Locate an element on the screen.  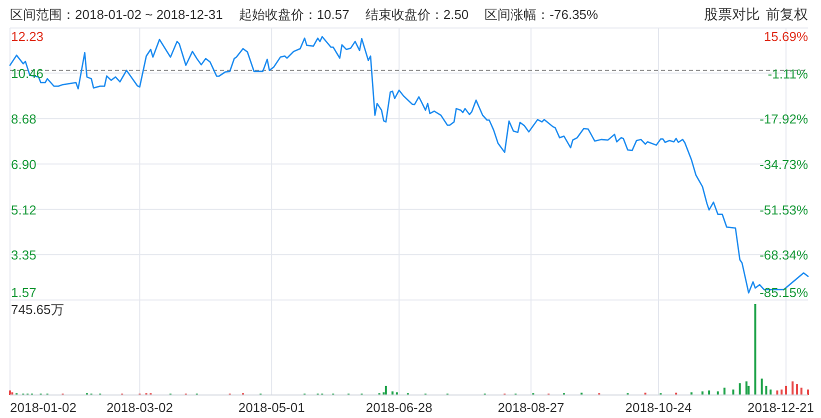
x-tick-label: 2018-03-02 is located at coordinates (139, 407).